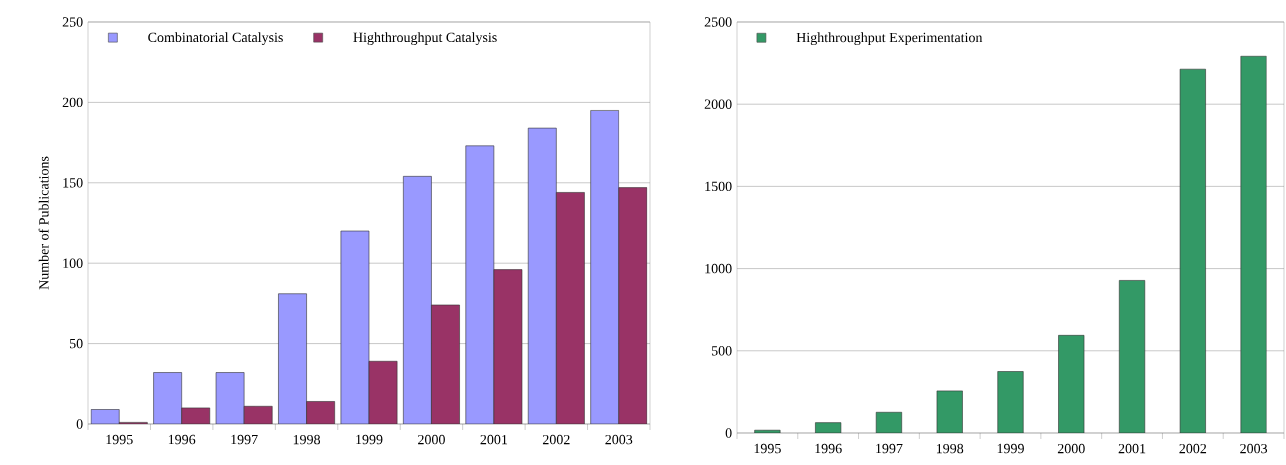 This screenshot has height=465, width=1286. I want to click on y-tick-label: 50, so click(76, 343).